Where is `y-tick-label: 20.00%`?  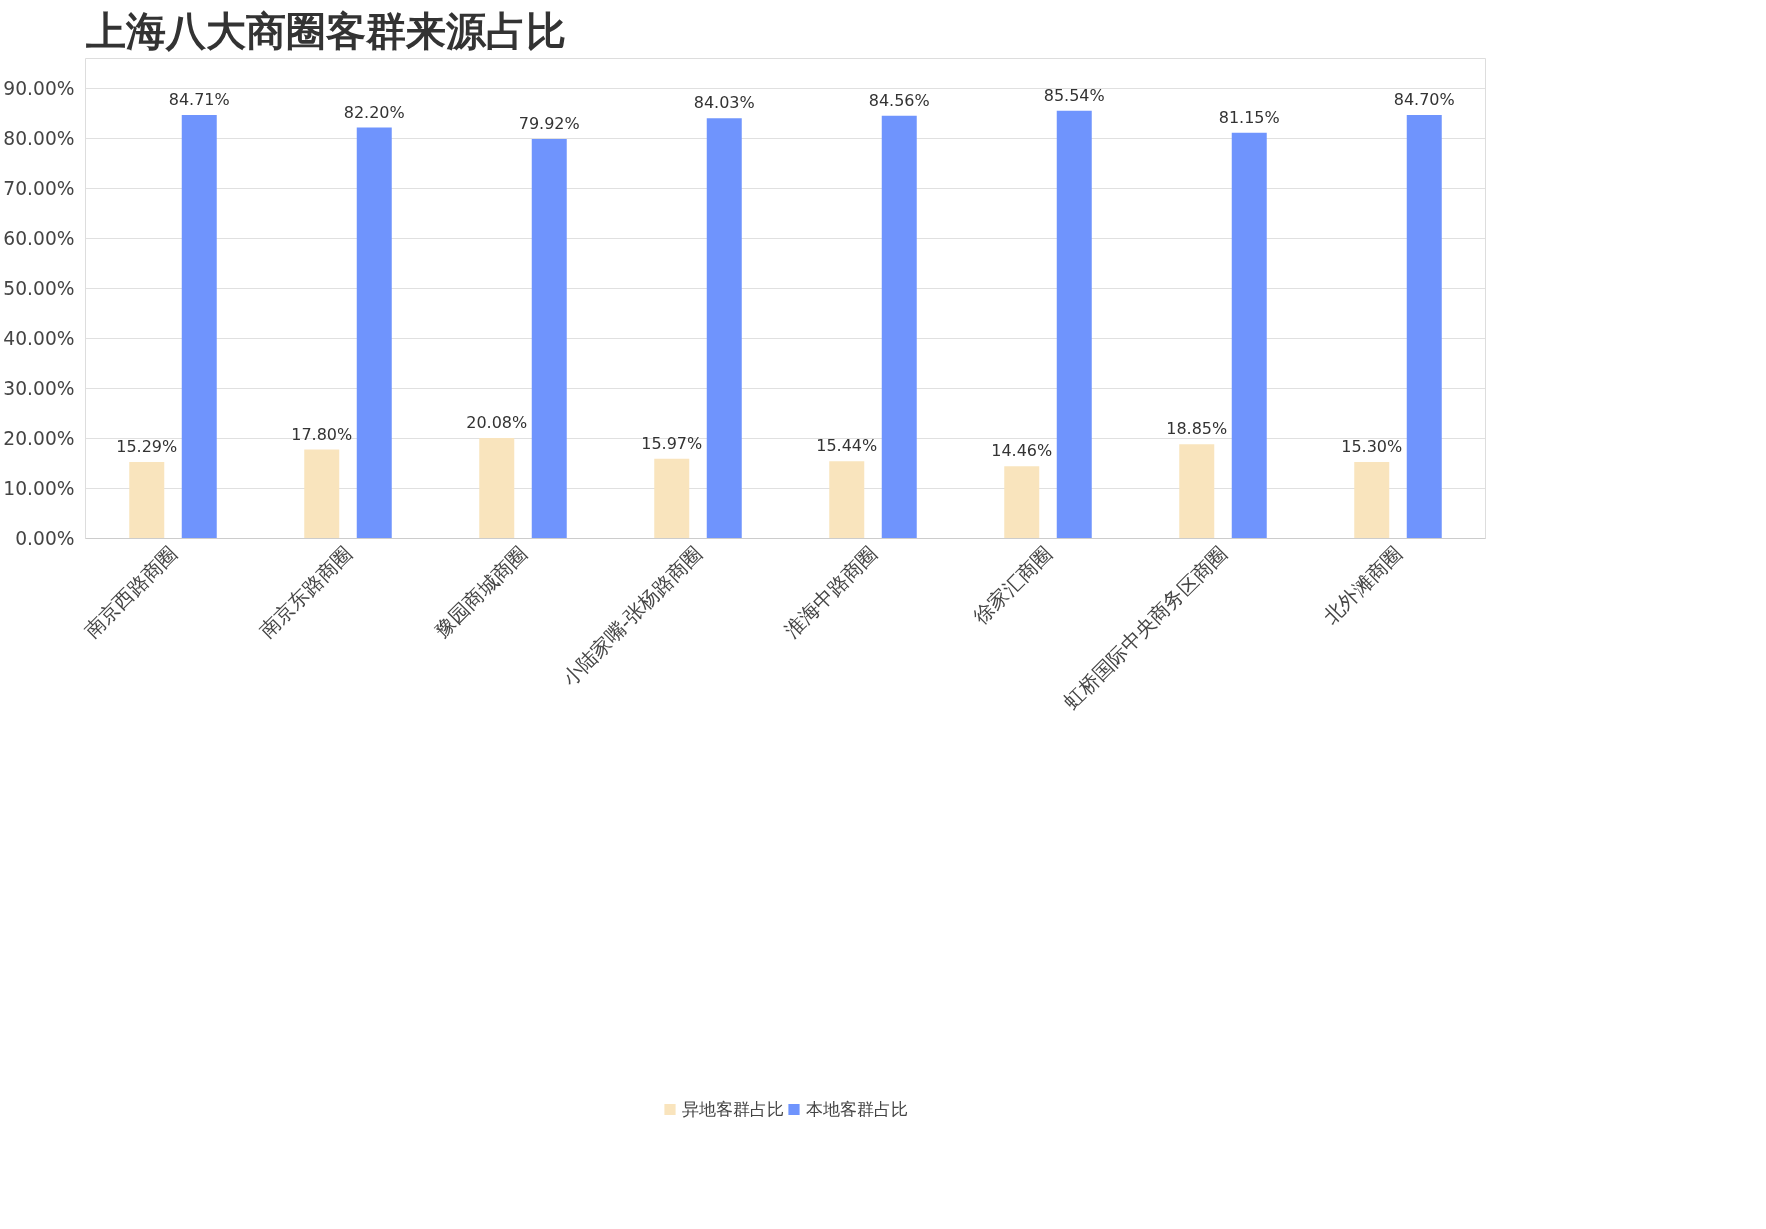 y-tick-label: 20.00% is located at coordinates (39, 438).